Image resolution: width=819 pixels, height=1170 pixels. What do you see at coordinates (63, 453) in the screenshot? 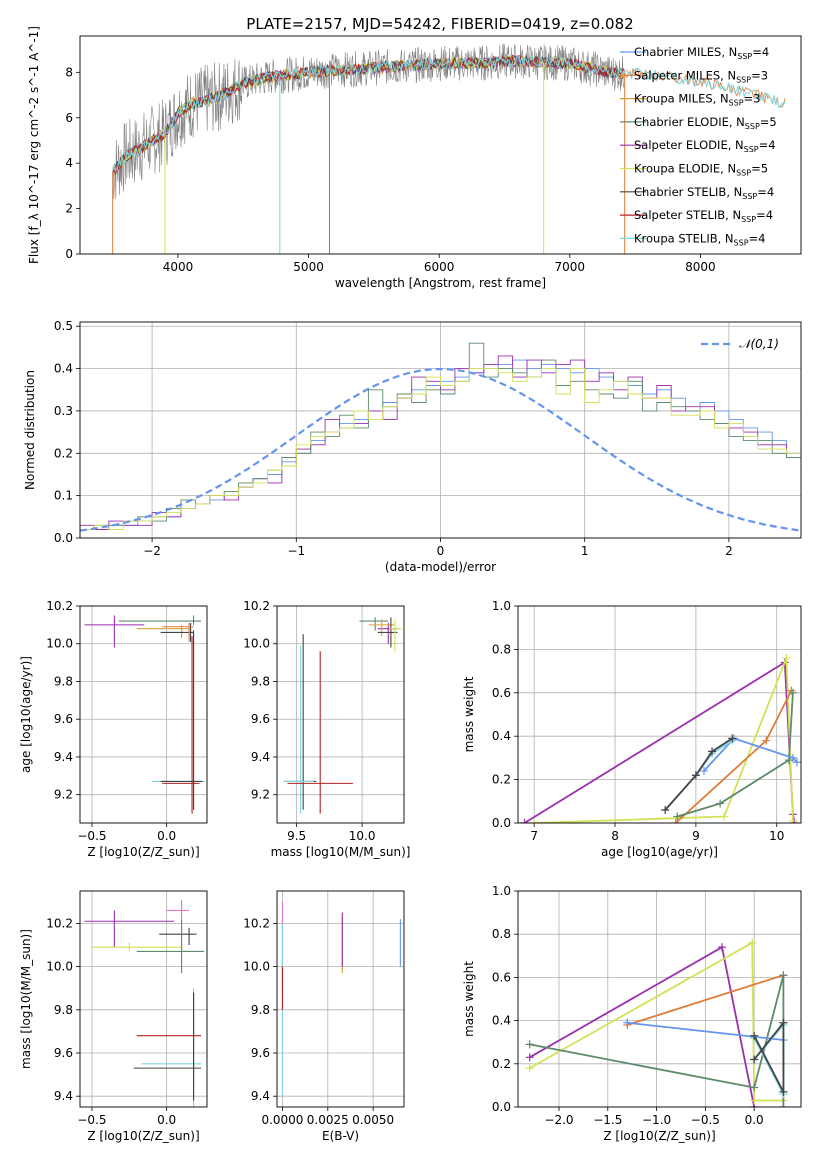
I see `y-tick-label: 0.2` at bounding box center [63, 453].